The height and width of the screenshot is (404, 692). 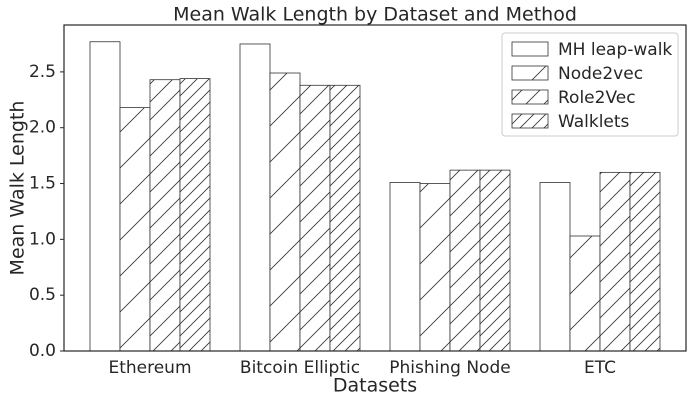 What do you see at coordinates (594, 122) in the screenshot?
I see `legend-label: Walklets` at bounding box center [594, 122].